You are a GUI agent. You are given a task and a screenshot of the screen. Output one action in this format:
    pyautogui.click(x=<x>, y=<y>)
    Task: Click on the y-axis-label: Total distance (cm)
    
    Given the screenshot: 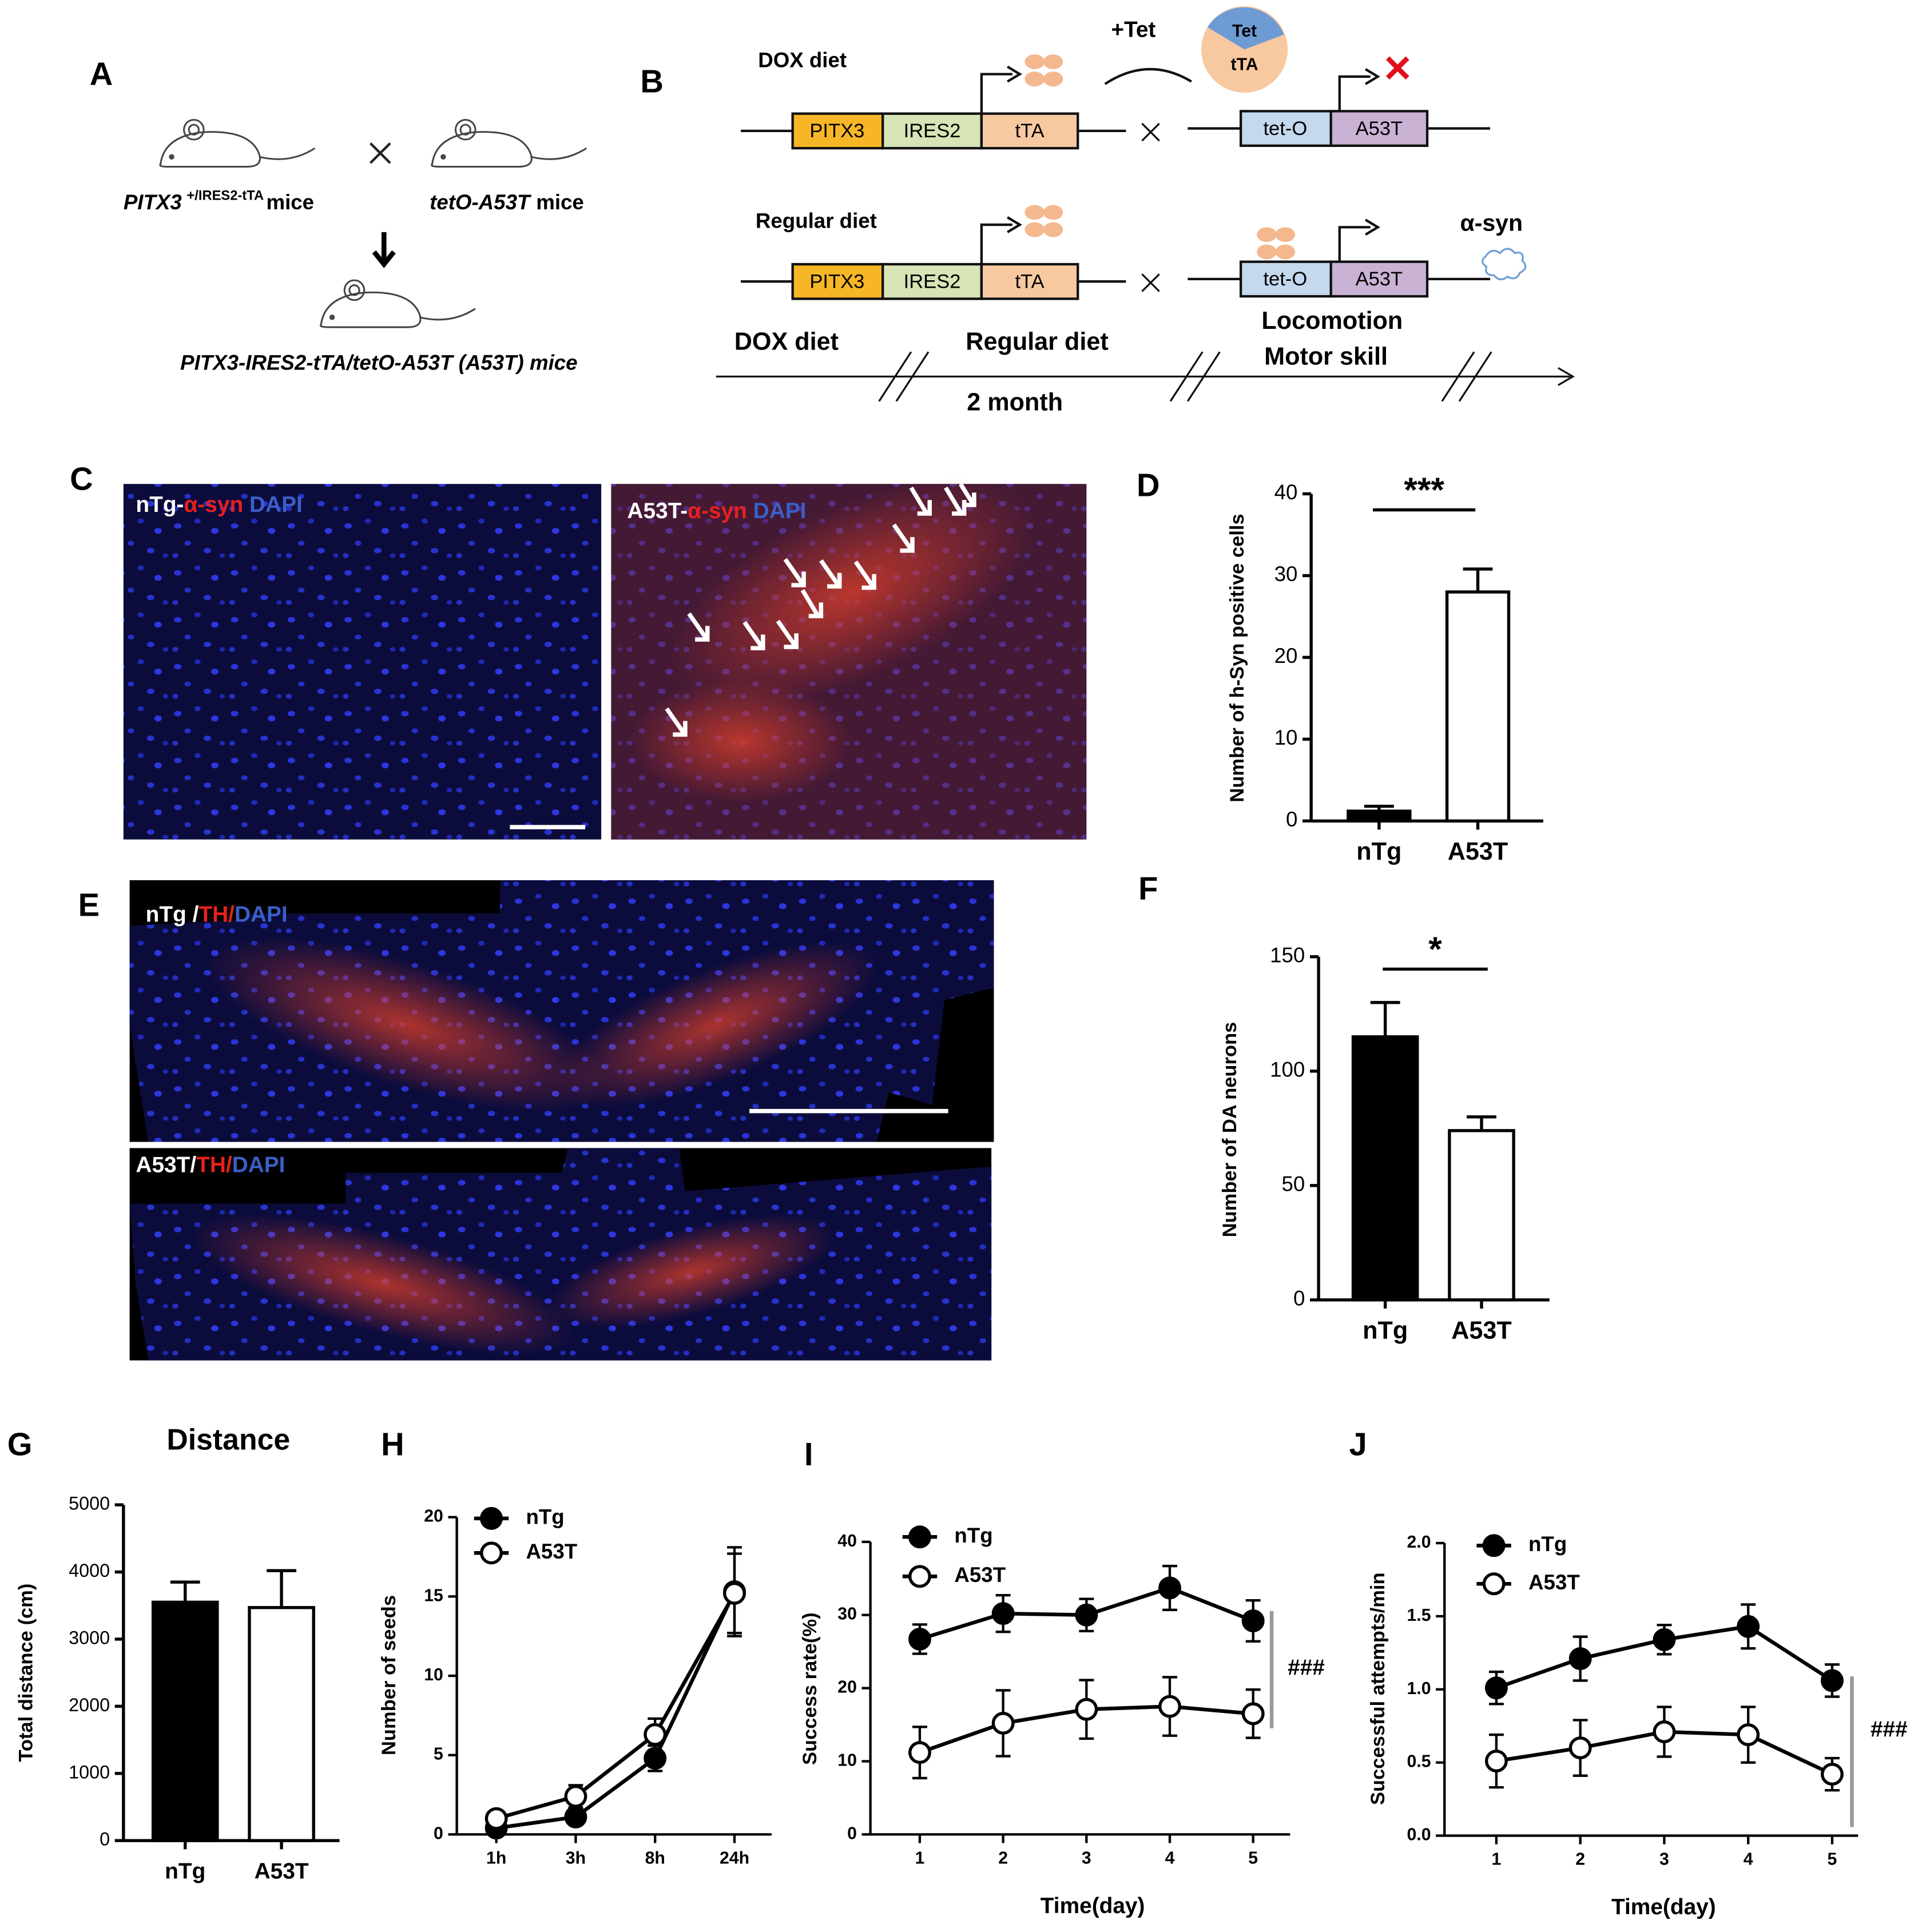 What is the action you would take?
    pyautogui.click(x=26, y=1673)
    